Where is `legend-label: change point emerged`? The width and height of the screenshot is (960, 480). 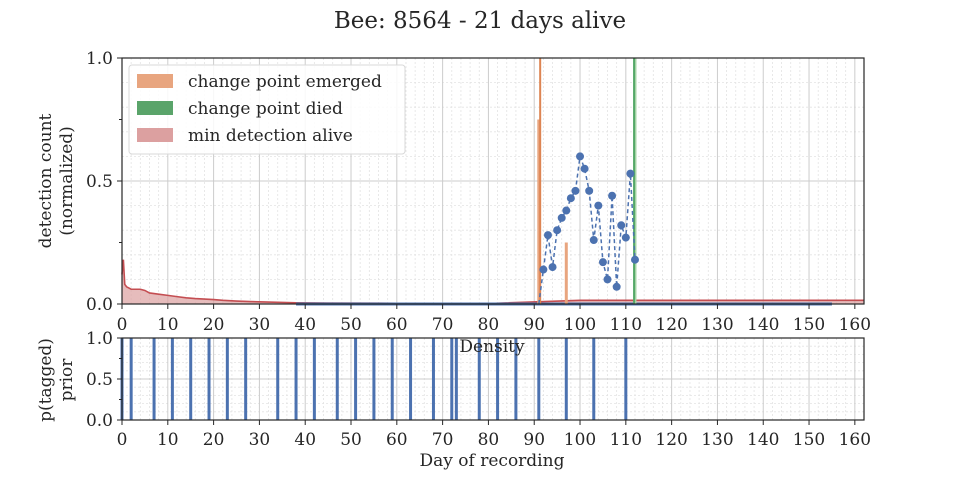 legend-label: change point emerged is located at coordinates (285, 82).